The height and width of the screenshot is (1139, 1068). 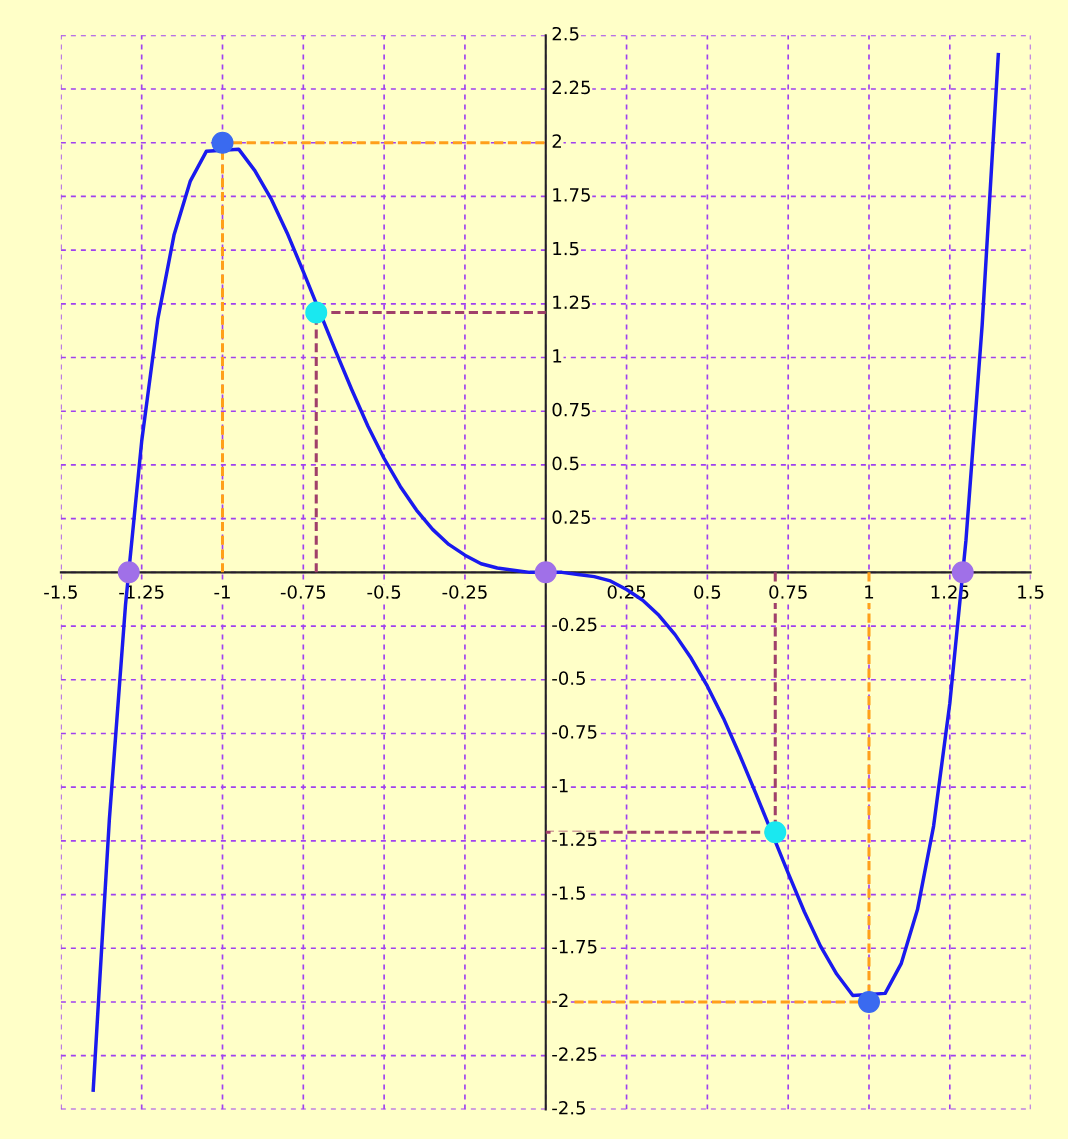 What do you see at coordinates (574, 732) in the screenshot?
I see `y-tick-label: -0.75` at bounding box center [574, 732].